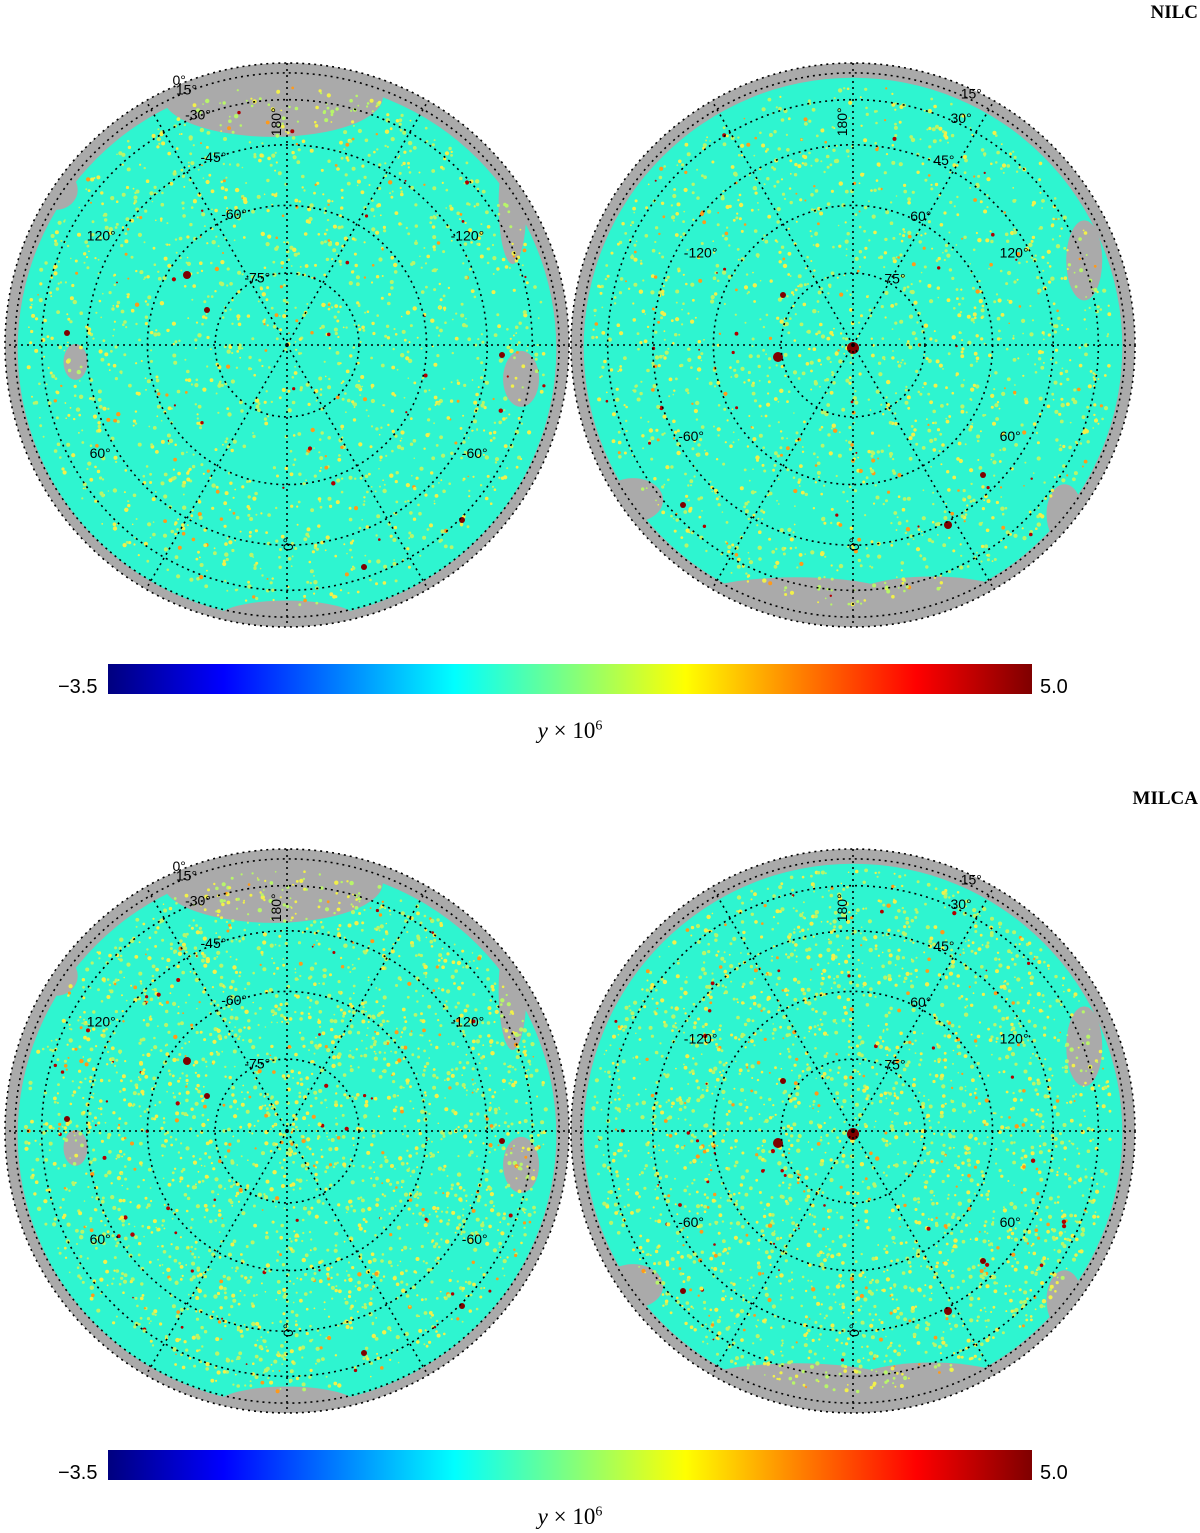 Image resolution: width=1200 pixels, height=1533 pixels. Describe the element at coordinates (920, 216) in the screenshot. I see `latitude-label: 60°` at that location.